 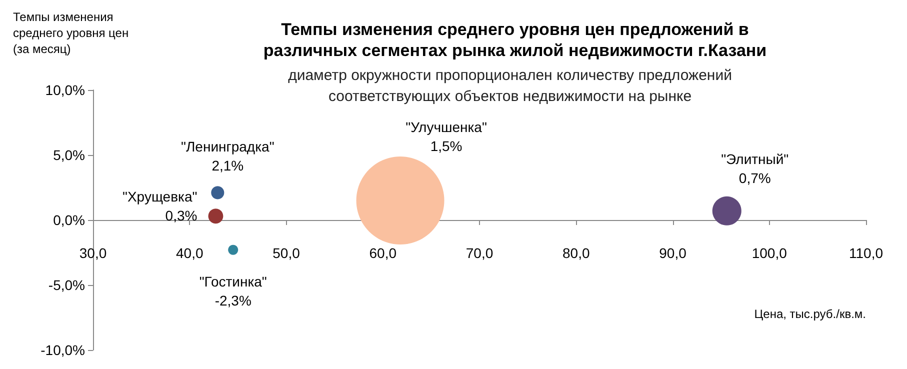 What do you see at coordinates (810, 314) in the screenshot?
I see `x-axis-title: Цена, тыс.руб./кв.м.` at bounding box center [810, 314].